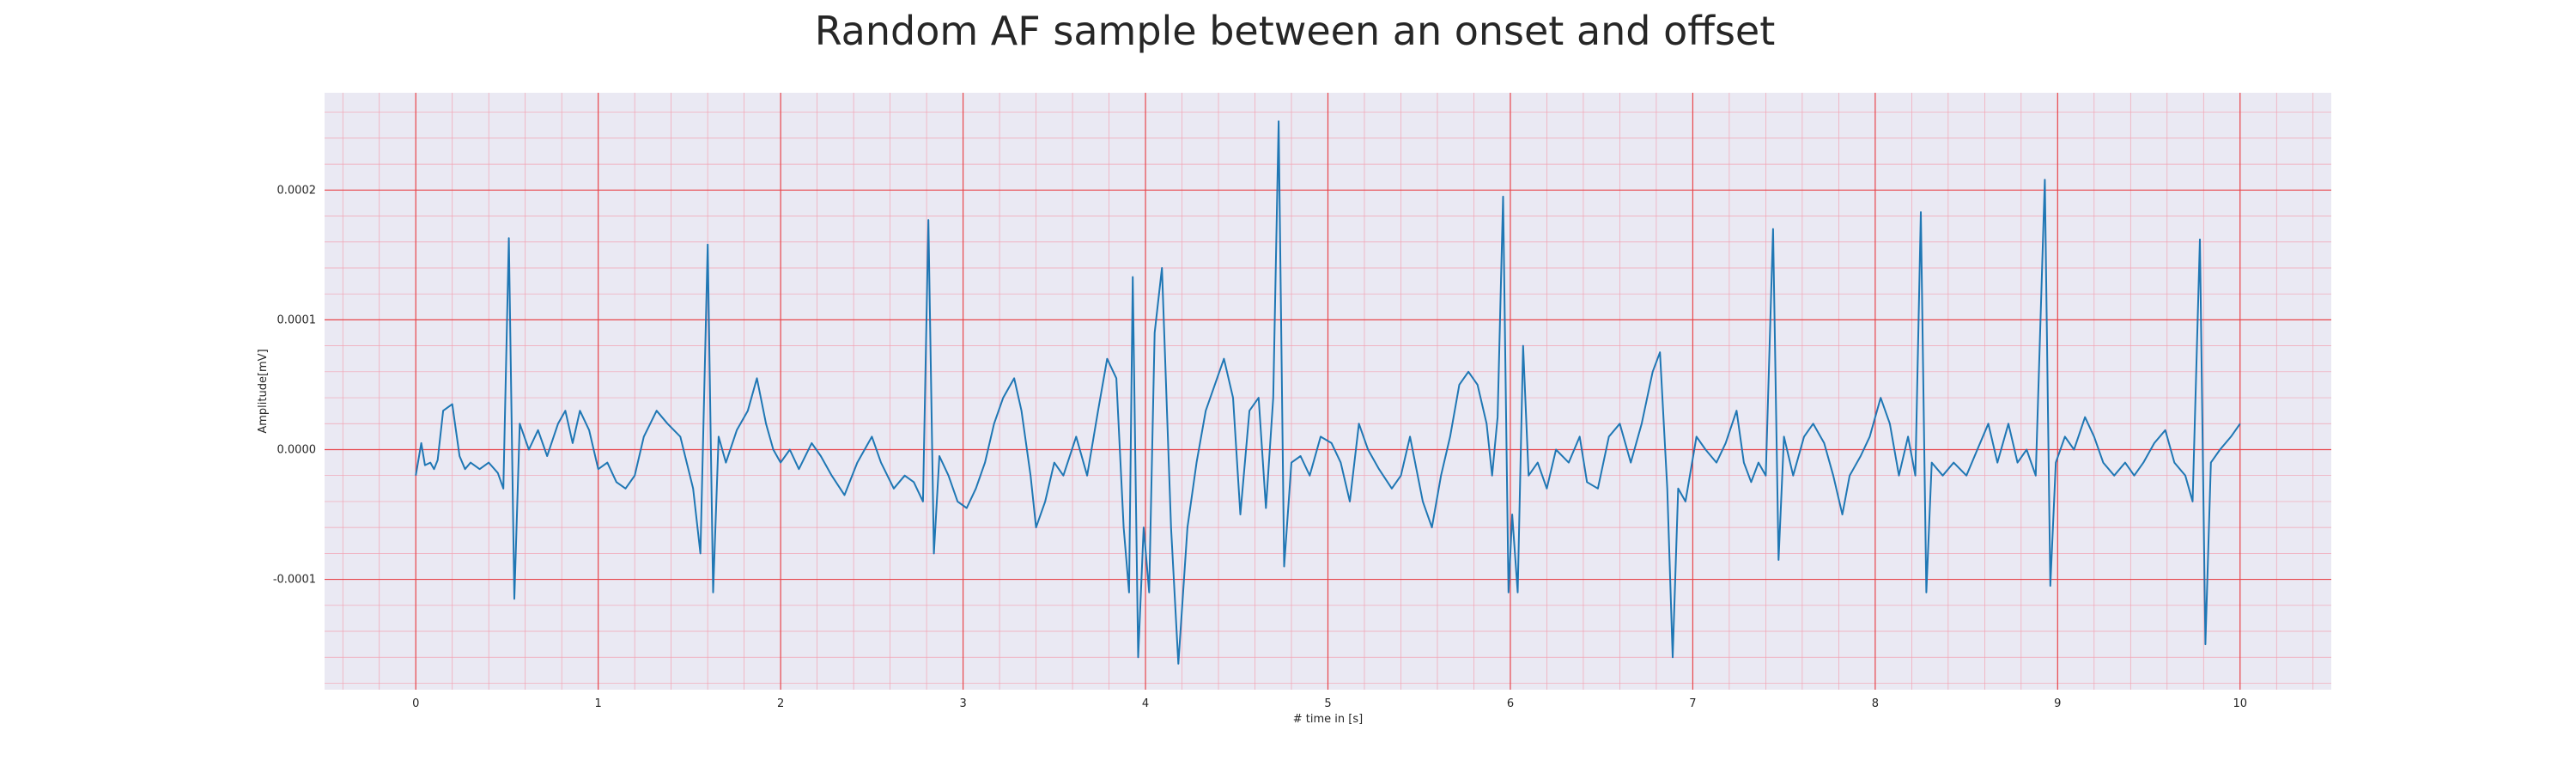 This screenshot has width=2576, height=773. Describe the element at coordinates (1510, 703) in the screenshot. I see `x-tick-label: 6` at that location.